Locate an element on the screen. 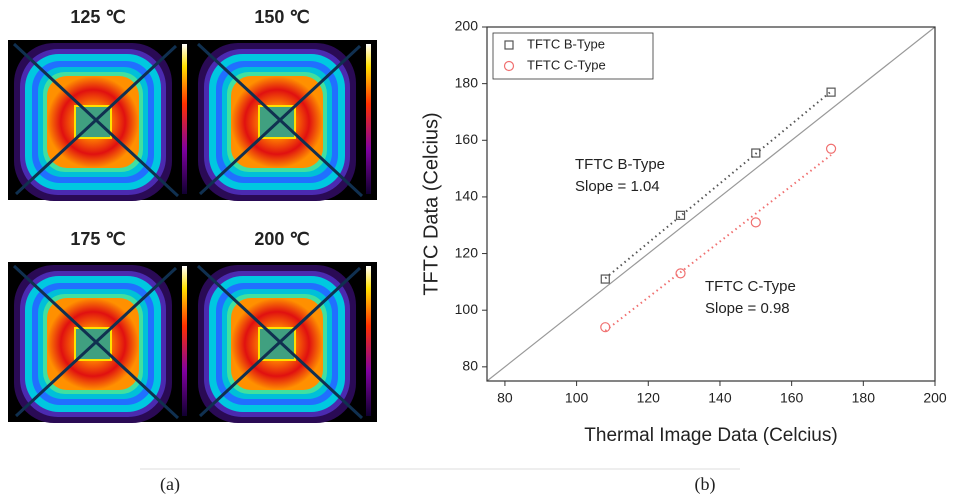 The height and width of the screenshot is (498, 967). y-tick-label: 120 is located at coordinates (467, 252).